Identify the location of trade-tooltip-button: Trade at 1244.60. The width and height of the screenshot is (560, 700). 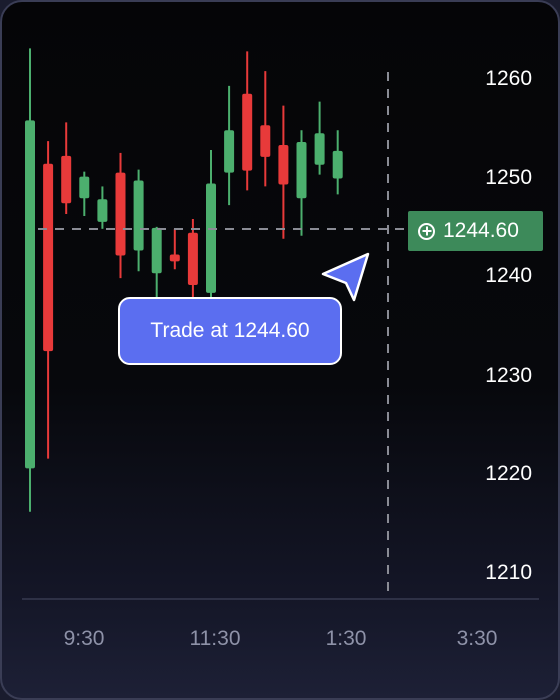
(230, 331).